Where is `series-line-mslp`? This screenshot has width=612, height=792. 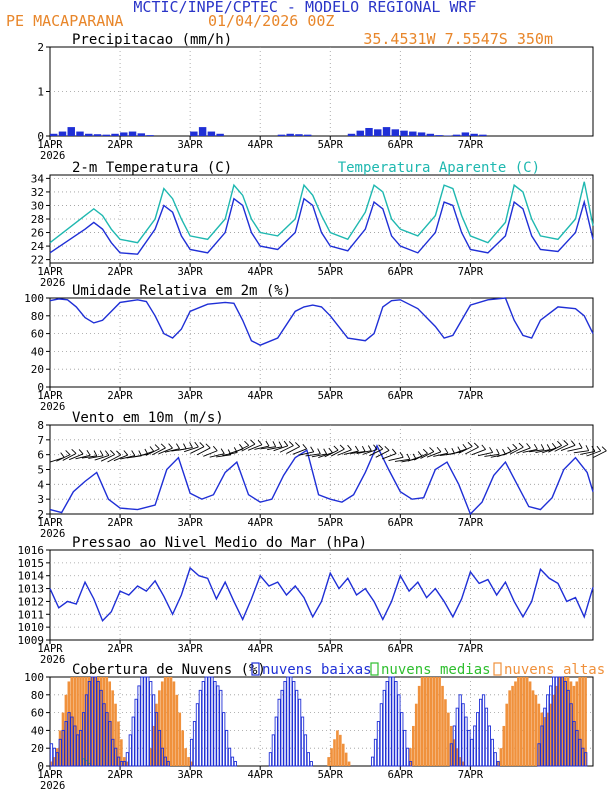
series-line-mslp is located at coordinates (321, 594).